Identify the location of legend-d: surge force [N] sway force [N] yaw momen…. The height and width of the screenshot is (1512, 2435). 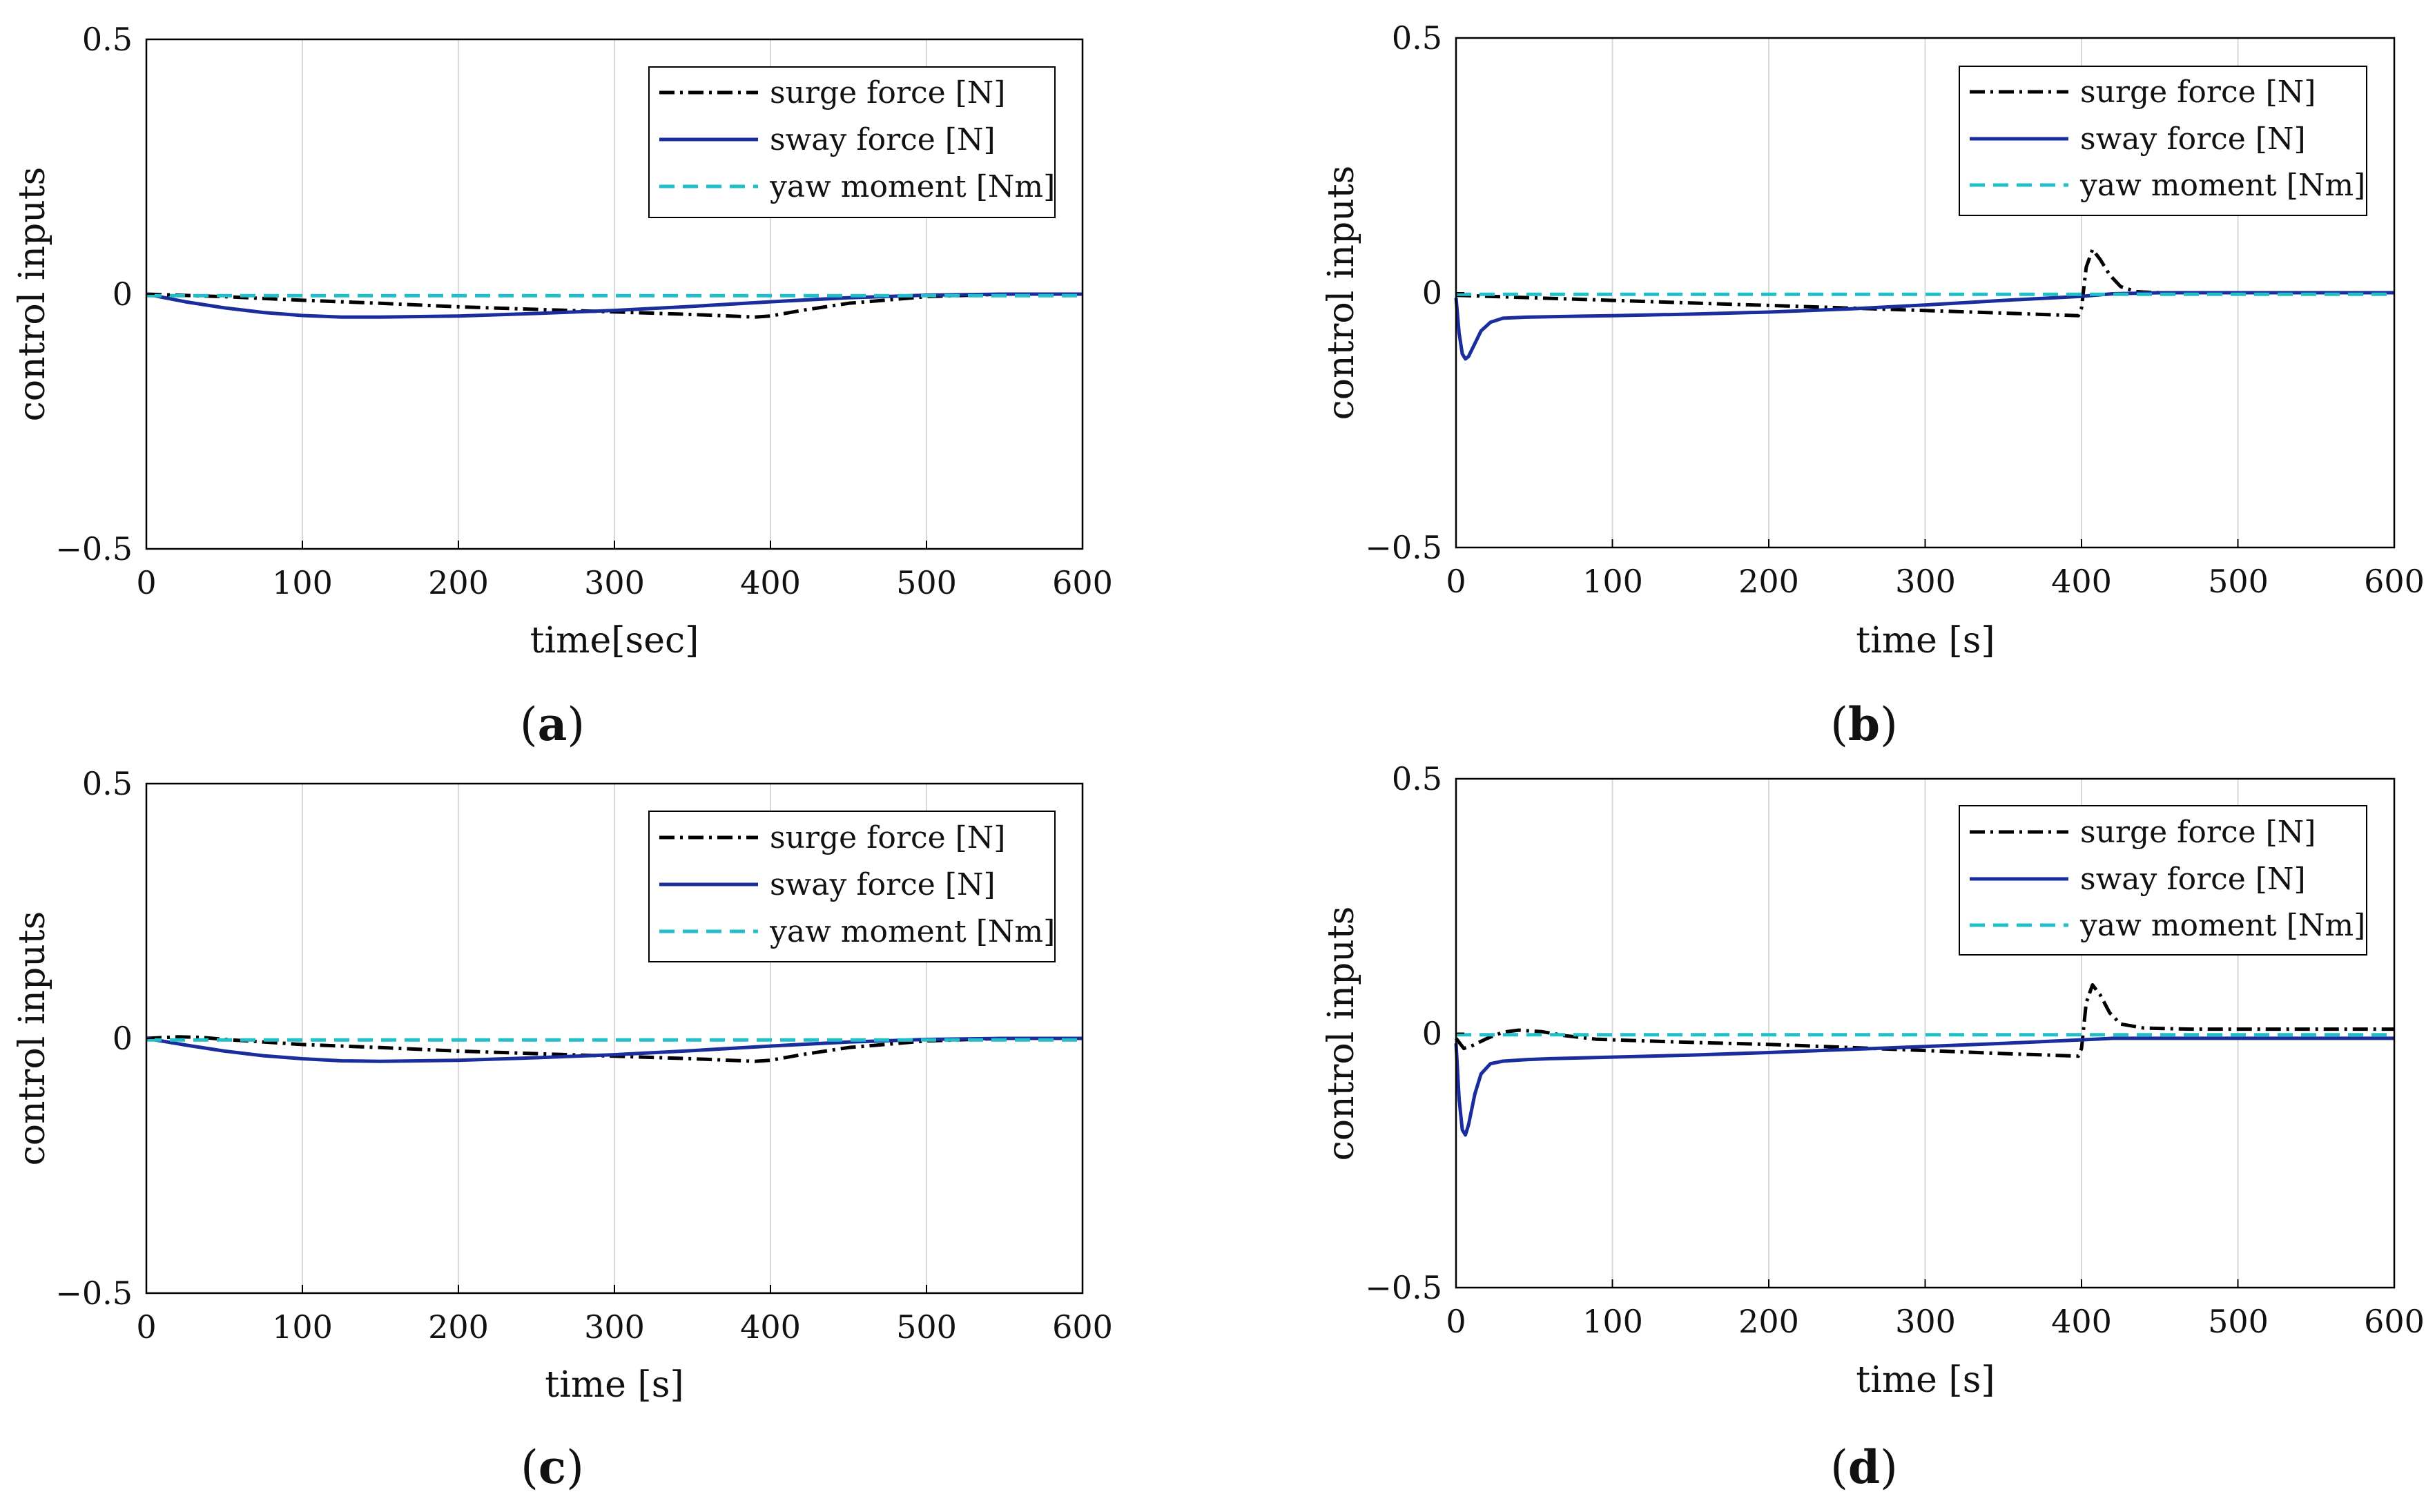
(2163, 881).